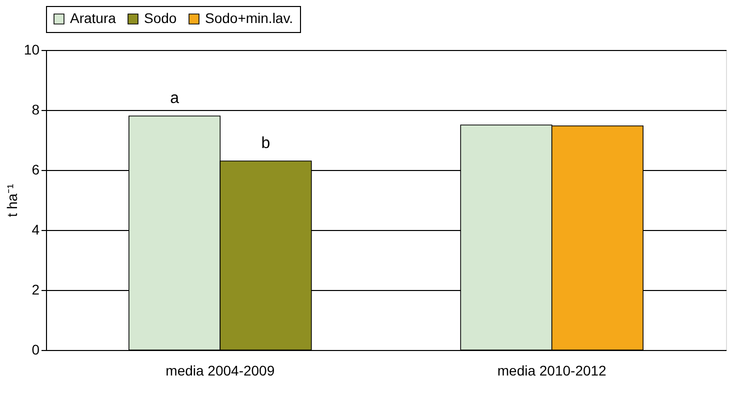 The height and width of the screenshot is (400, 756). Describe the element at coordinates (36, 350) in the screenshot. I see `y-tick-label: 0` at that location.